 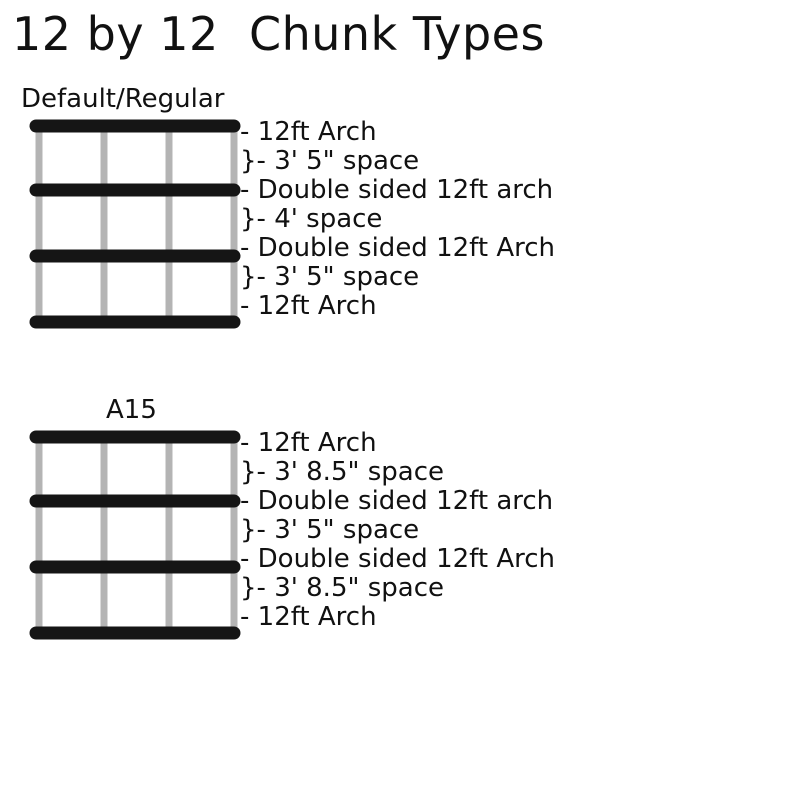 What do you see at coordinates (330, 161) in the screenshot?
I see `label-space-1: }- 3' 5" space` at bounding box center [330, 161].